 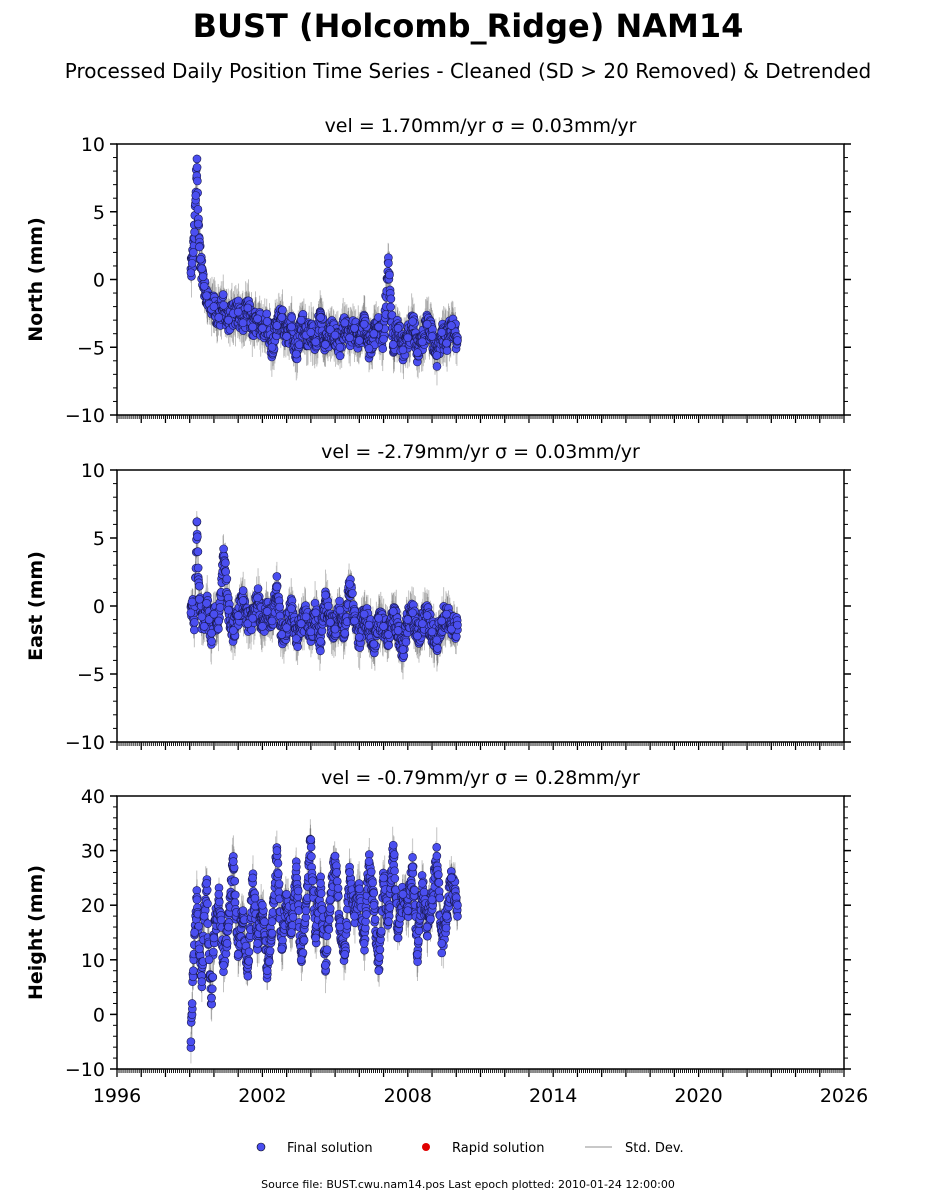 I want to click on y-tick-label: 0, so click(x=99, y=607).